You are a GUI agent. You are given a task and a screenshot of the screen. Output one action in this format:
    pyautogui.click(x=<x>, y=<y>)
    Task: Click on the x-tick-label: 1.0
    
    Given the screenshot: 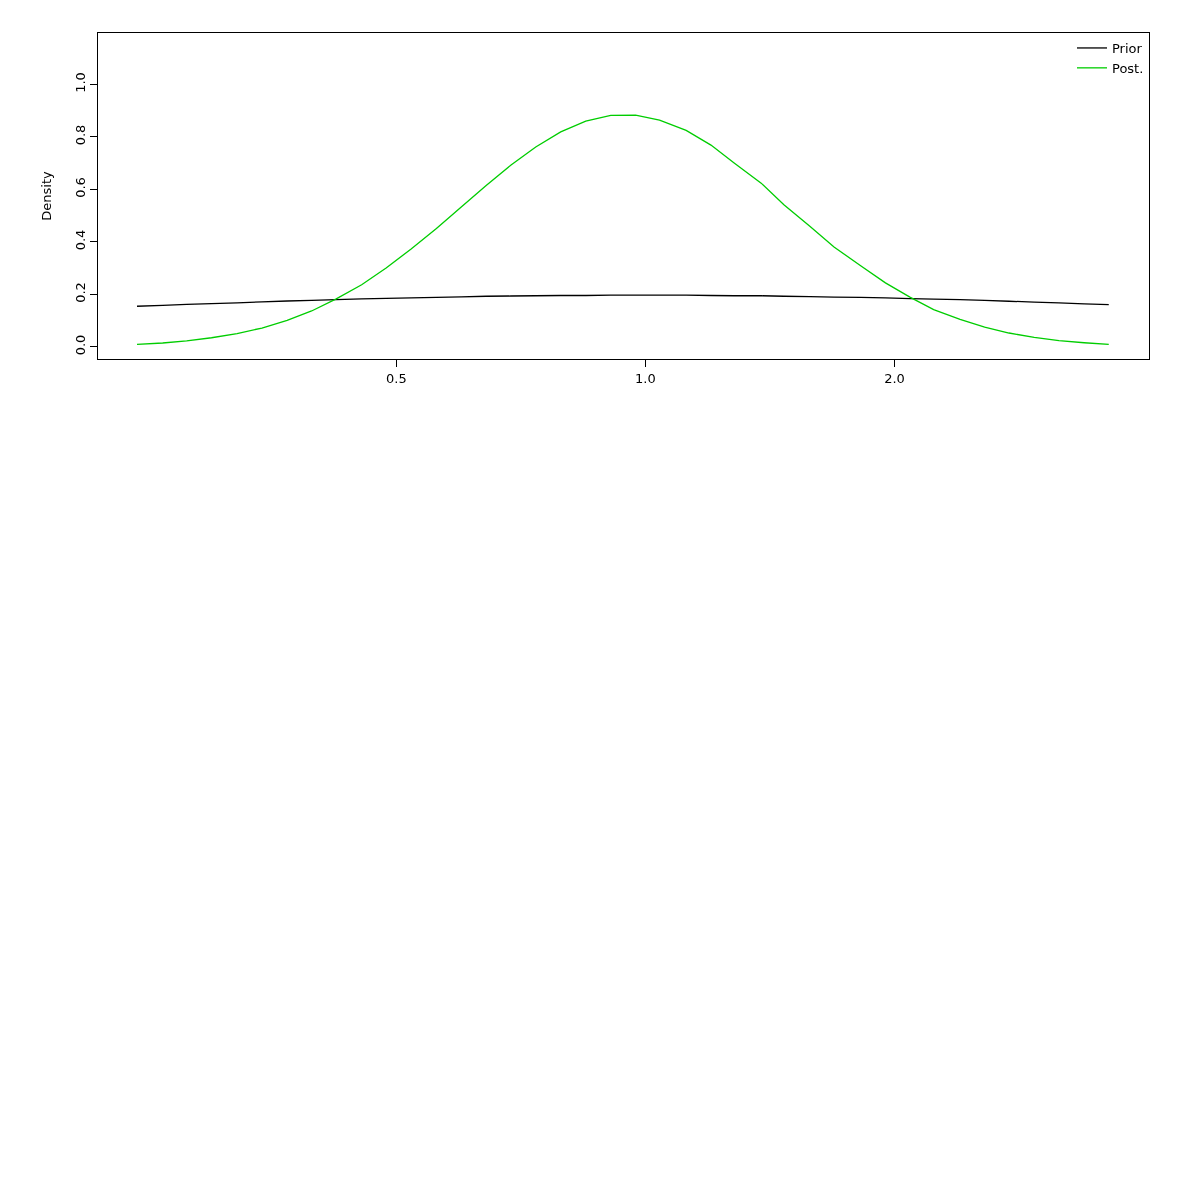 What is the action you would take?
    pyautogui.click(x=645, y=378)
    